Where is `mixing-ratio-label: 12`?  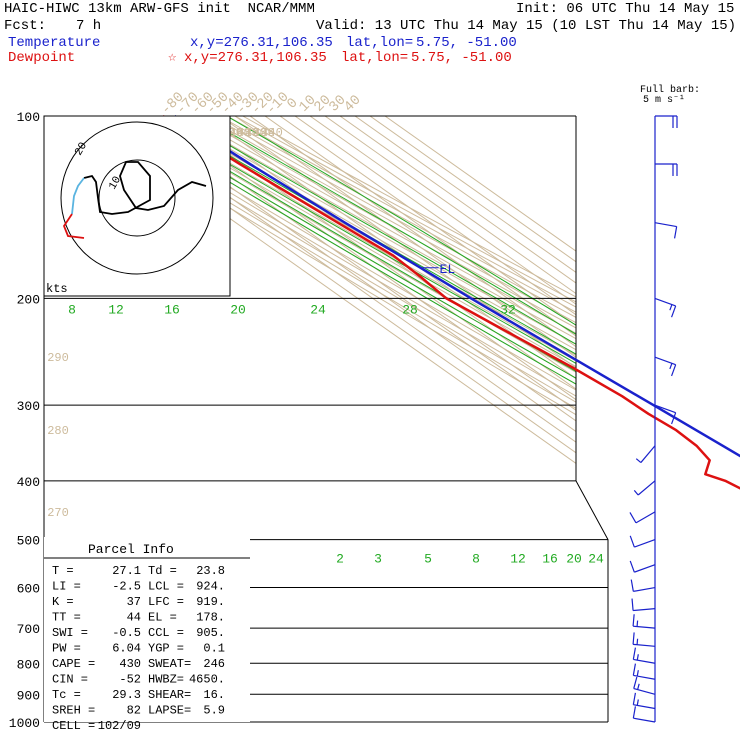 mixing-ratio-label: 12 is located at coordinates (518, 558).